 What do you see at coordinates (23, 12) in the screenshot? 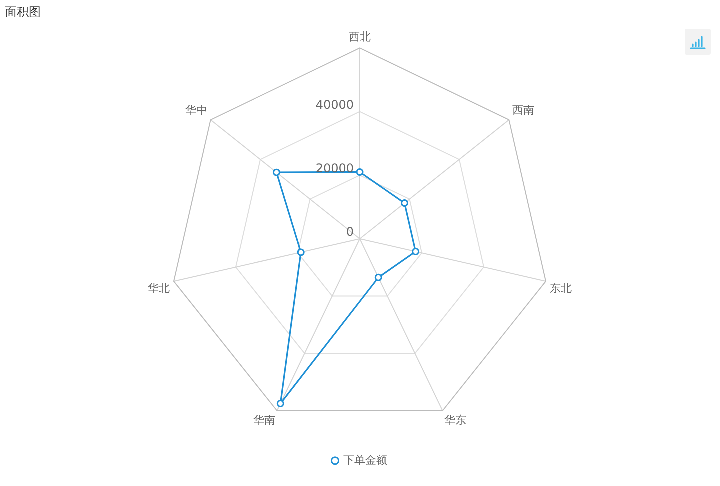
I see `text: 面积图` at bounding box center [23, 12].